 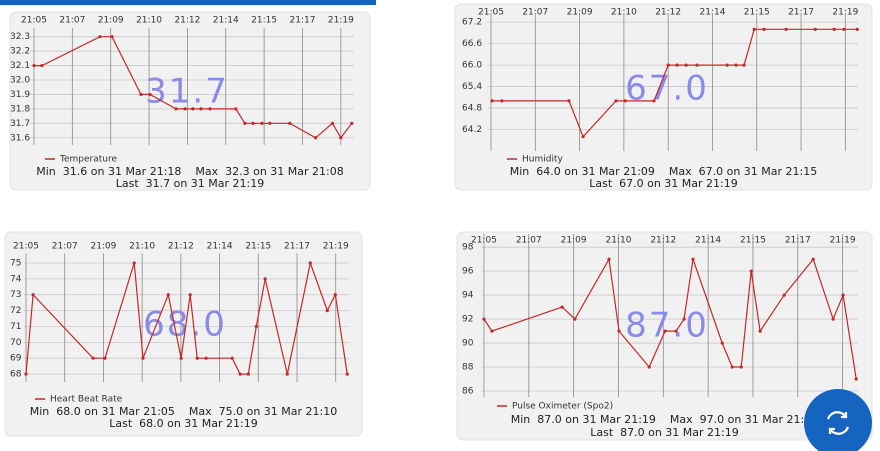 I want to click on legend-label: Temperature, so click(x=88, y=160).